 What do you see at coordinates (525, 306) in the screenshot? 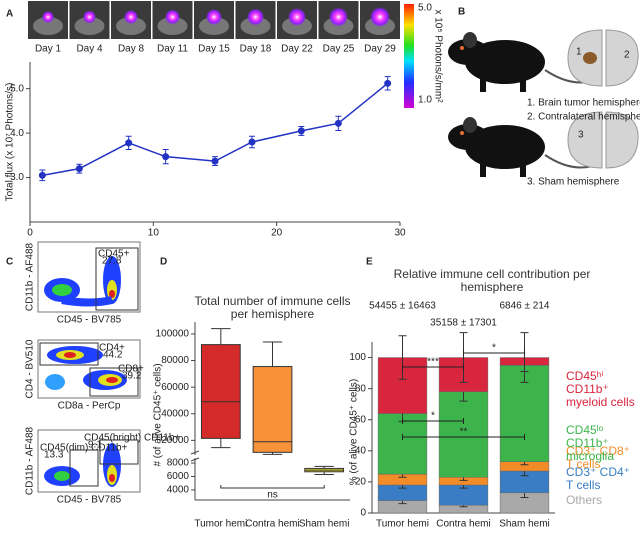
I see `total-label: 6846 ± 214` at bounding box center [525, 306].